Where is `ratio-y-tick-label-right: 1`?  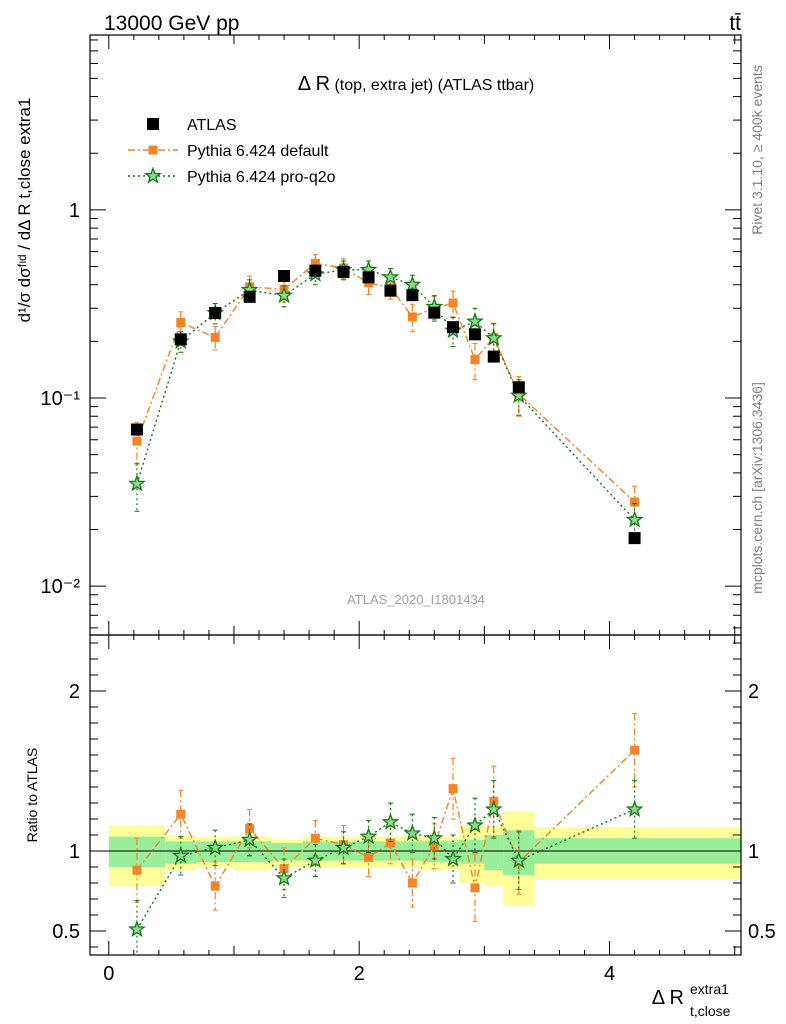 ratio-y-tick-label-right: 1 is located at coordinates (753, 852).